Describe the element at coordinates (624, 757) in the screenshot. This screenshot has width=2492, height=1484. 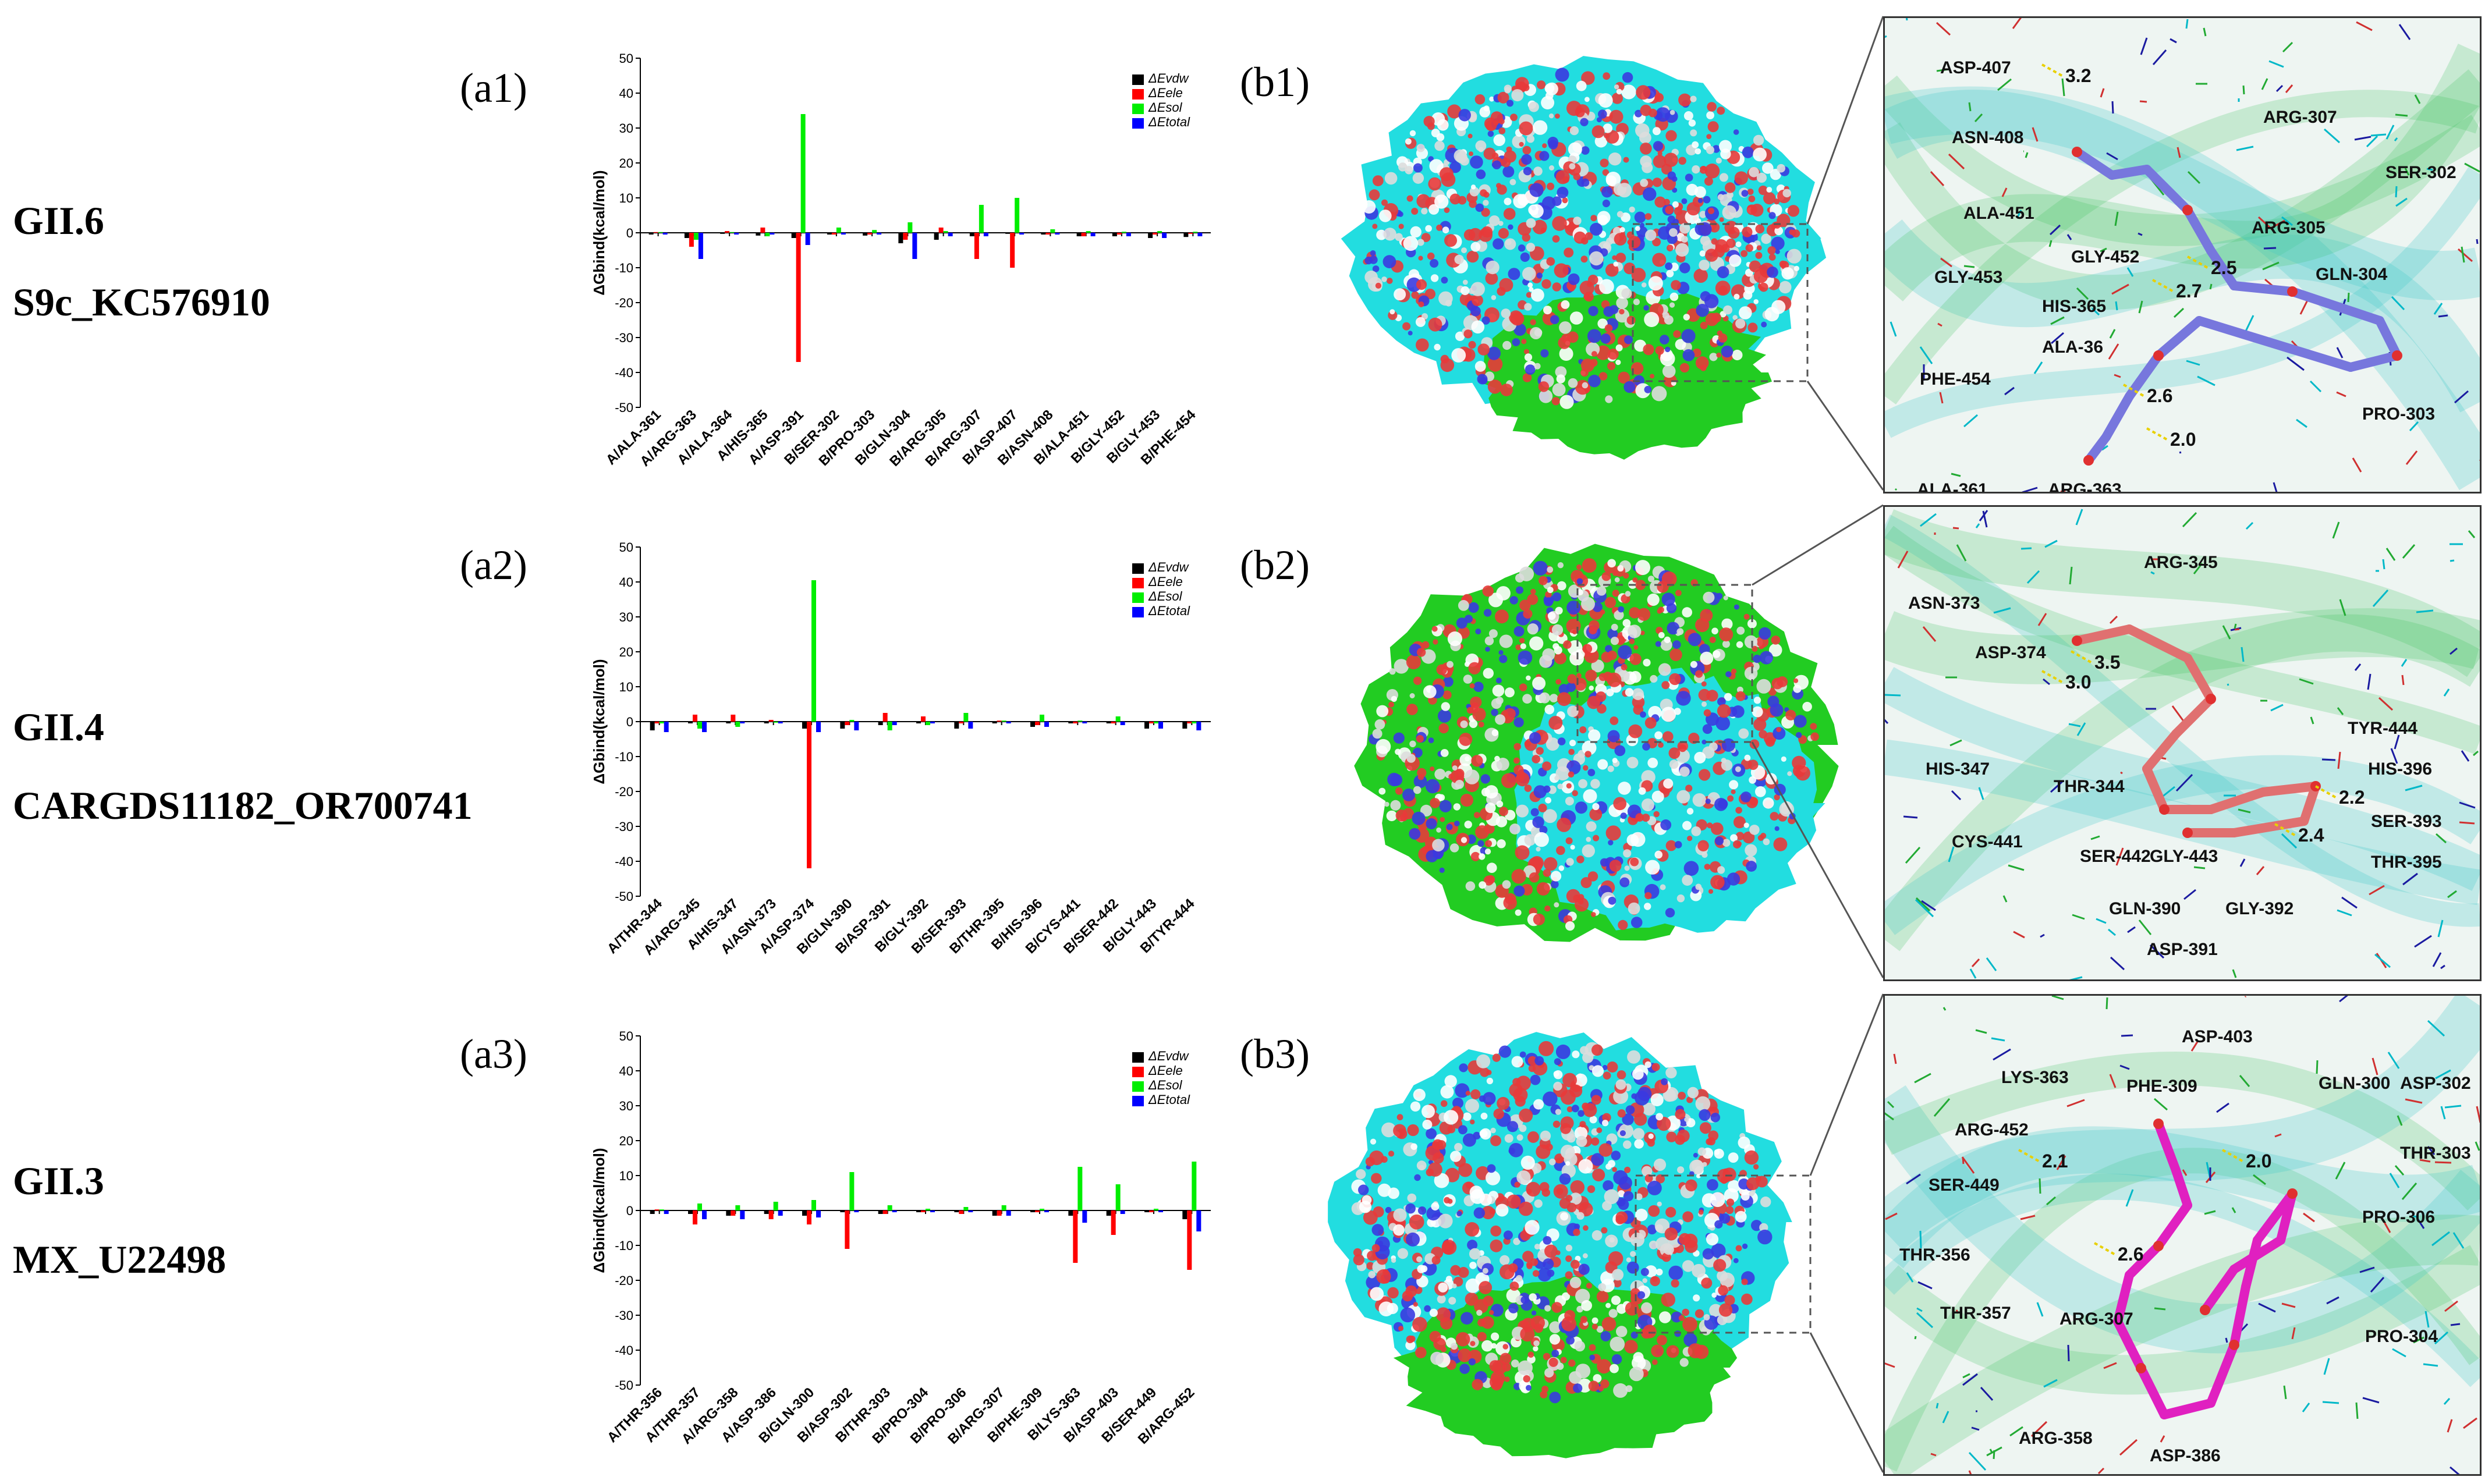
I see `y-tick-label: -10` at that location.